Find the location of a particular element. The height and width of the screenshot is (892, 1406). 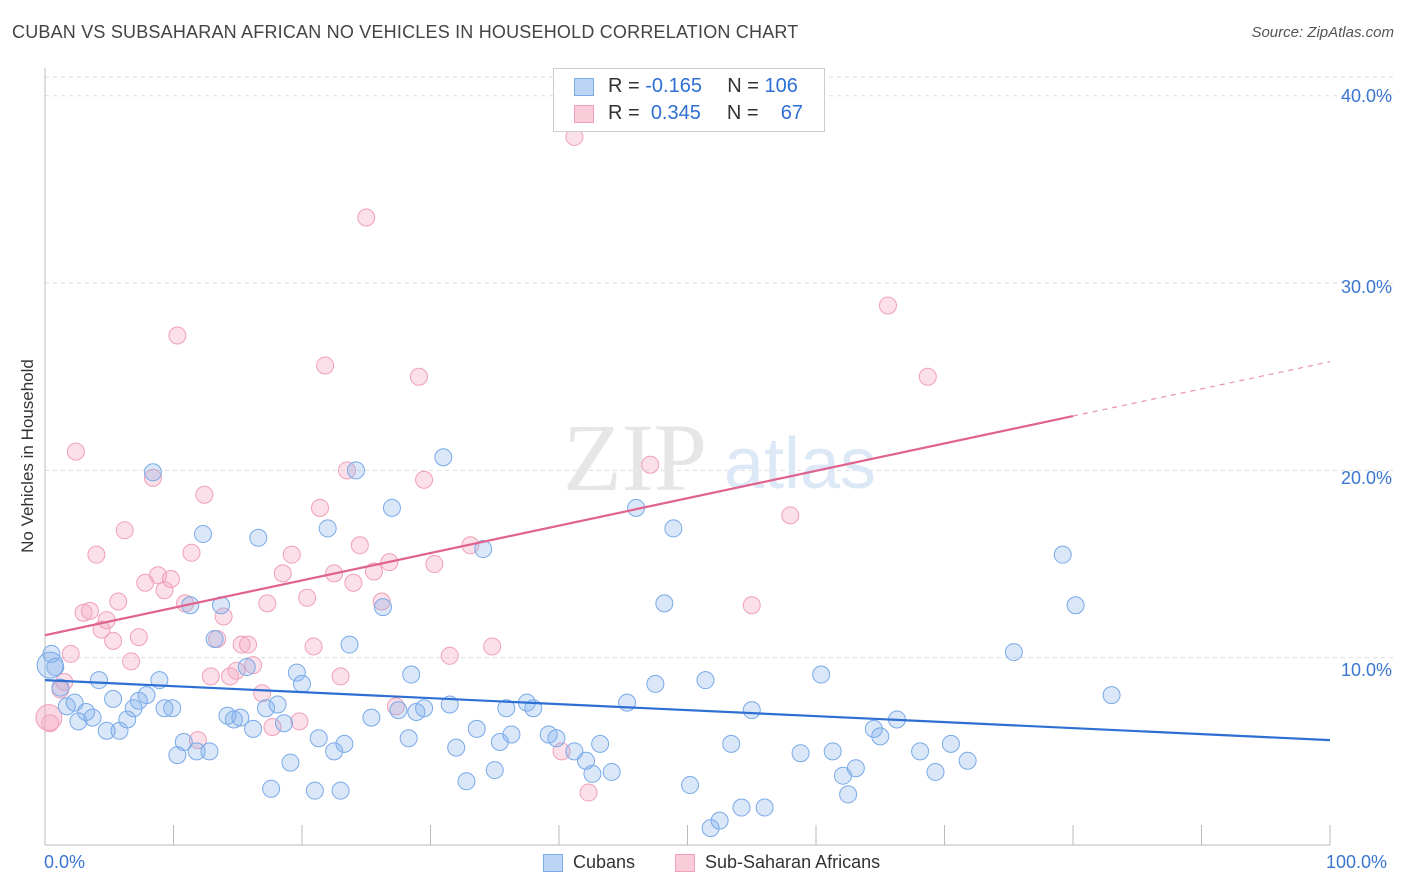

x-tick-label-max: 100.0% is located at coordinates (1357, 862).